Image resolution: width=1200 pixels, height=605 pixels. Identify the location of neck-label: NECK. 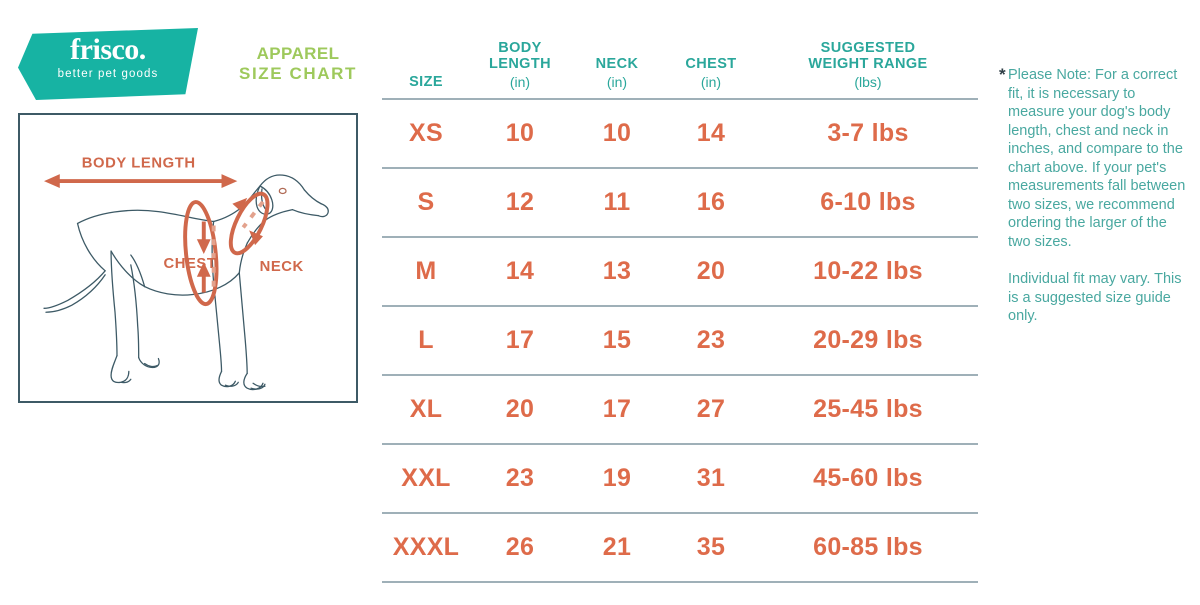
(282, 267).